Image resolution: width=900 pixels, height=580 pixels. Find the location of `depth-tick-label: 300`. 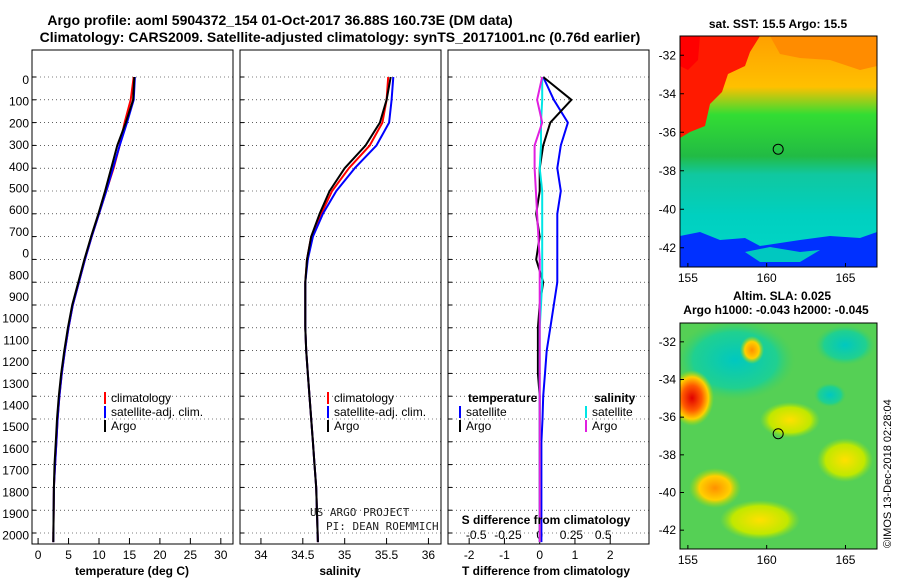

depth-tick-label: 300 is located at coordinates (19, 145).